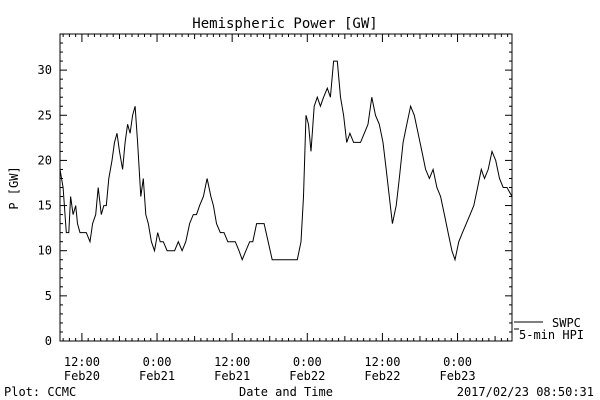 This screenshot has width=600, height=400. Describe the element at coordinates (45, 115) in the screenshot. I see `y-tick-label: 25` at that location.